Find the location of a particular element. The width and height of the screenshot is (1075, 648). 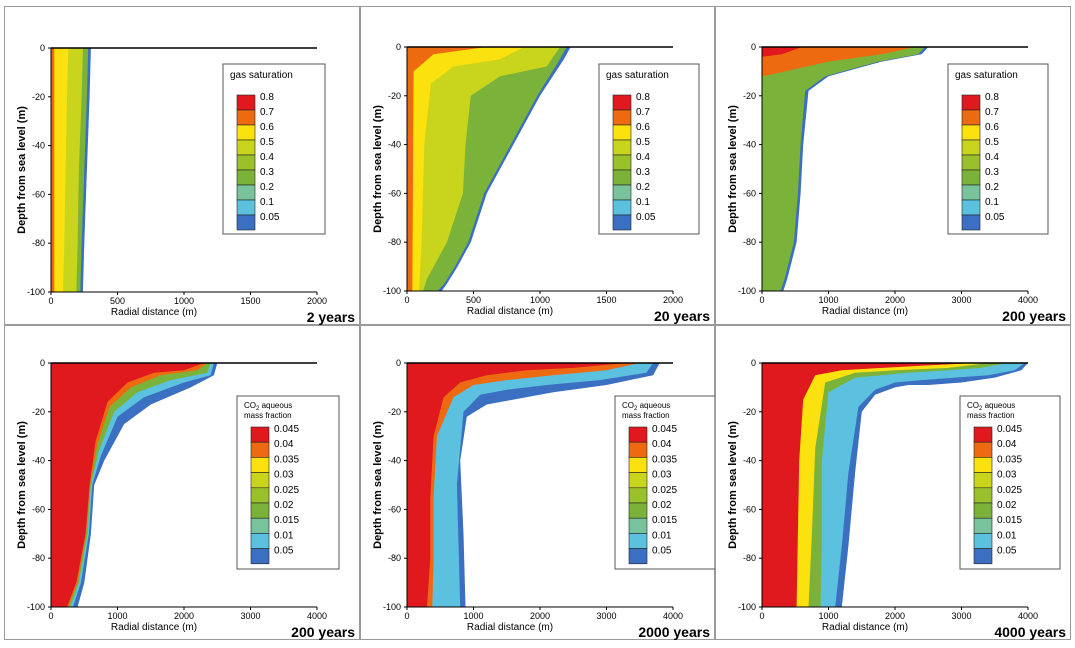

time-label: 200 years is located at coordinates (1034, 316).